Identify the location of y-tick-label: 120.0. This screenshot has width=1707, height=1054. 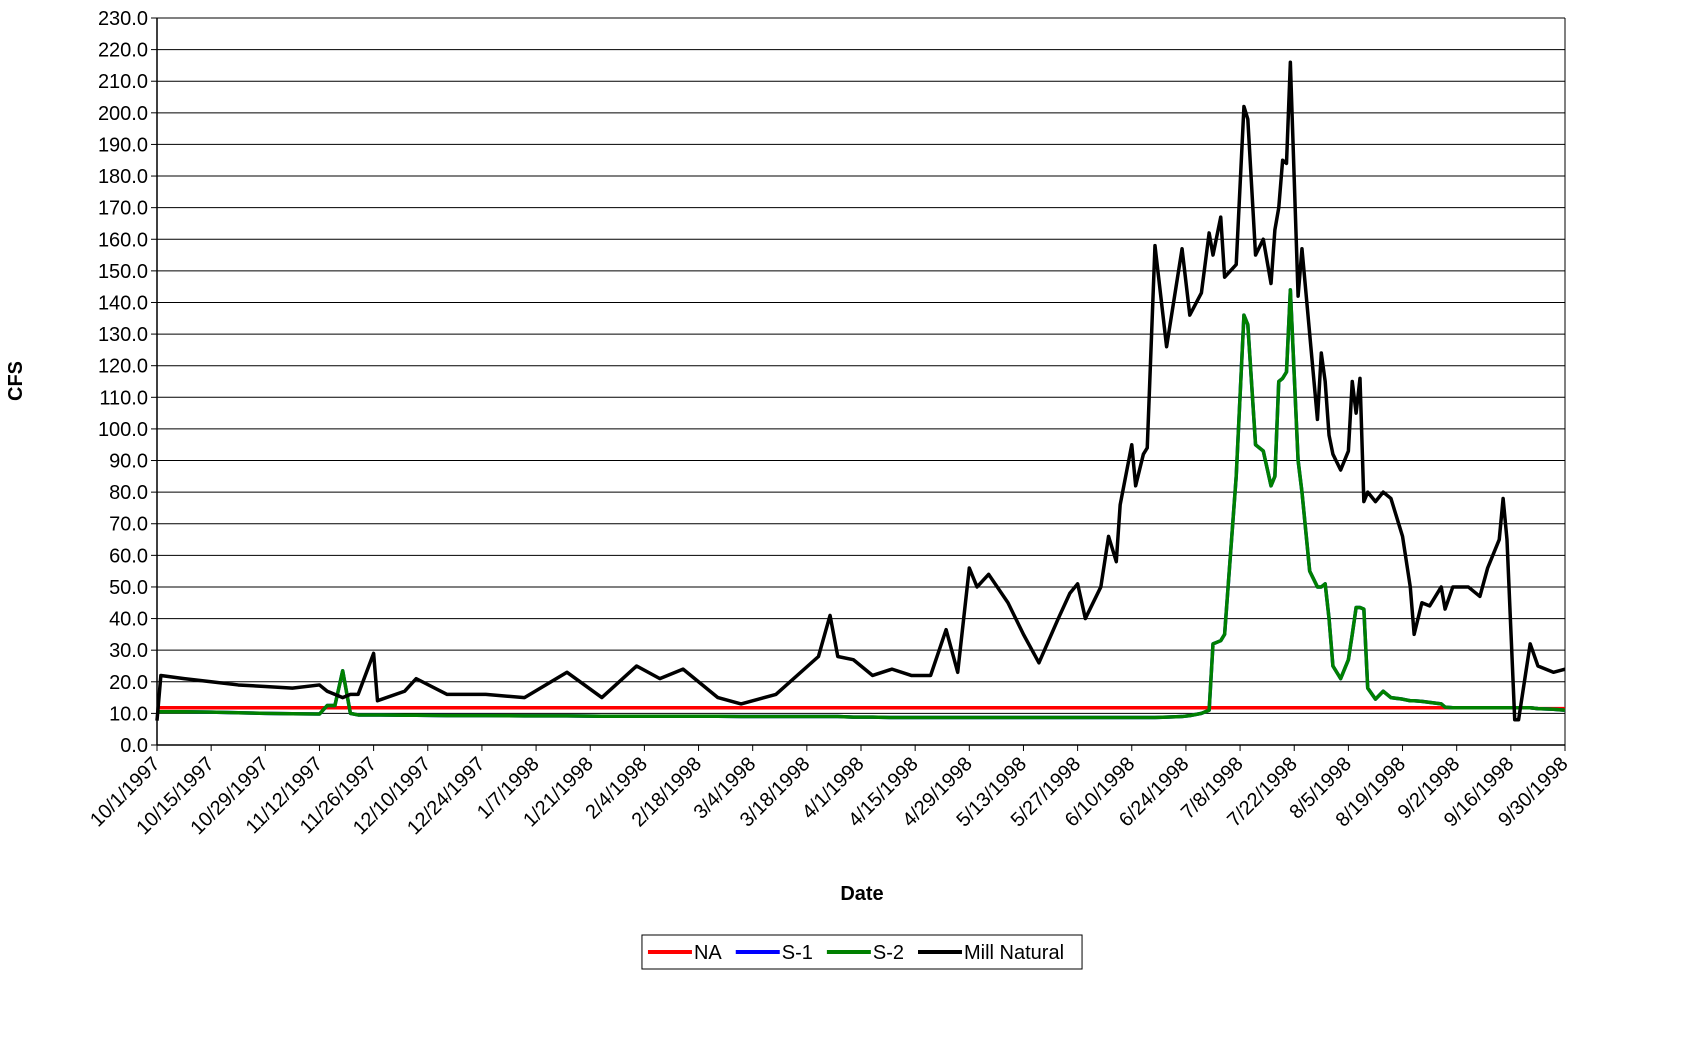
(123, 367).